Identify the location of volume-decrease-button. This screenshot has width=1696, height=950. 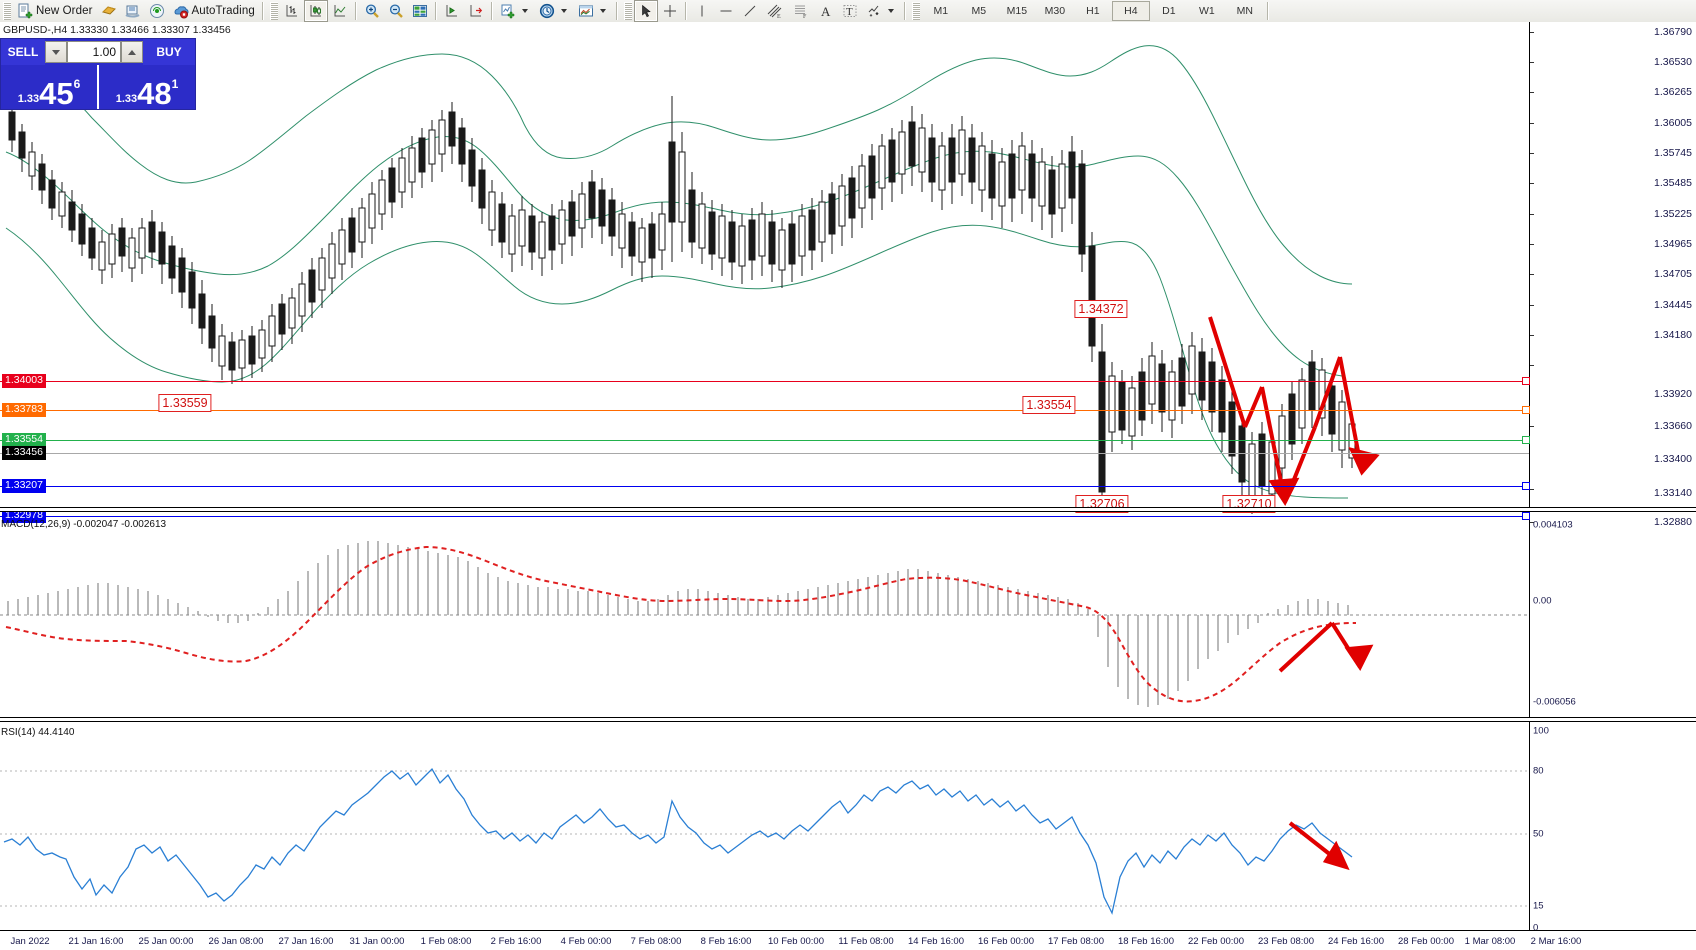
(56, 52).